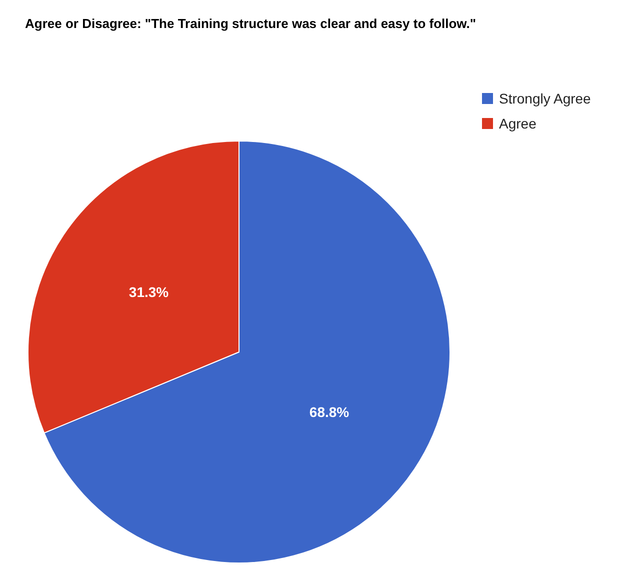 This screenshot has width=642, height=583. Describe the element at coordinates (149, 292) in the screenshot. I see `data-label: 31.3%` at that location.